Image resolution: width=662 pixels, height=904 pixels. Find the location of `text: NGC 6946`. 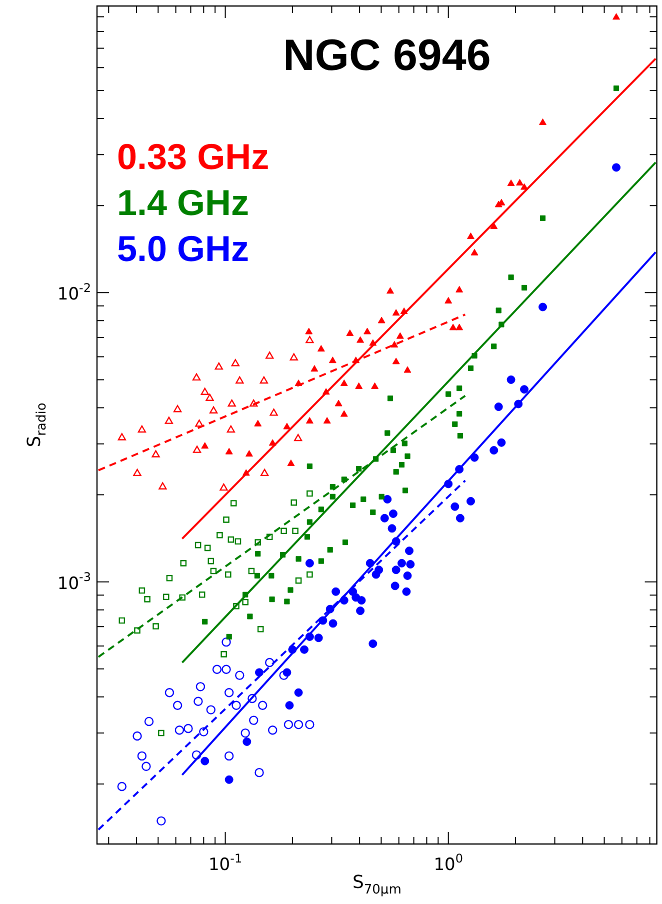

text: NGC 6946 is located at coordinates (386, 55).